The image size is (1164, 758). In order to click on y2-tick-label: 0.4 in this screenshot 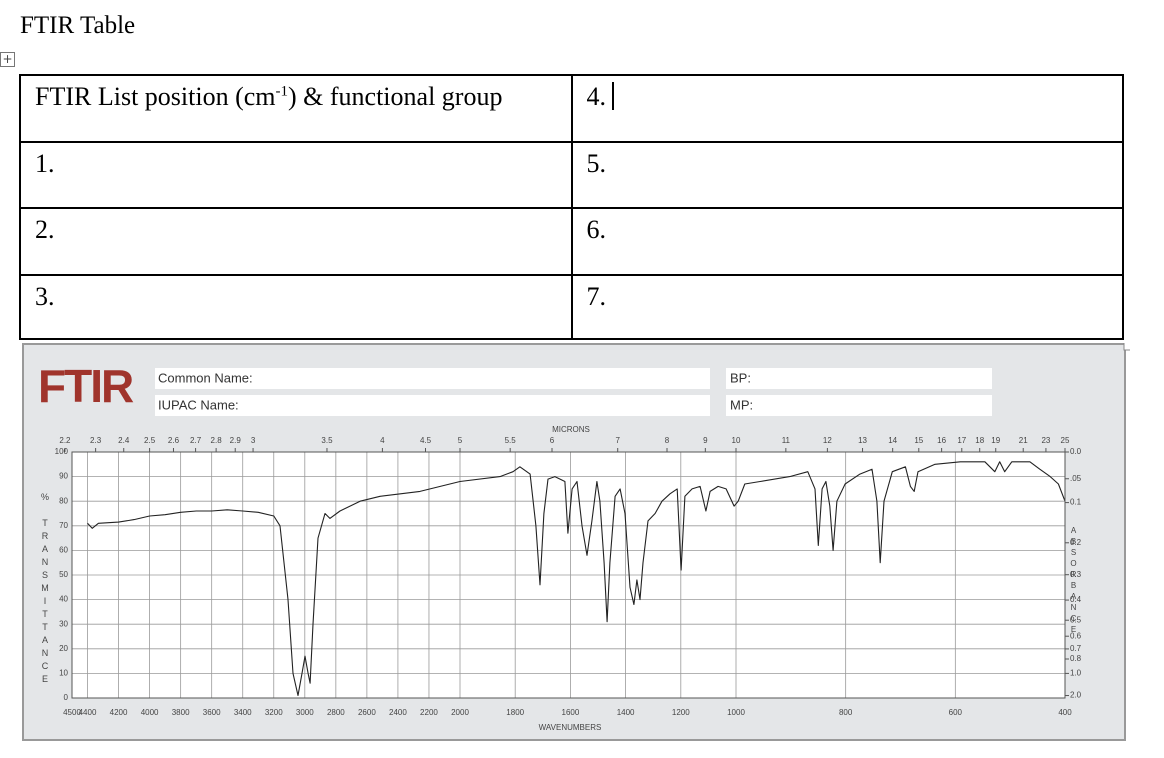, I will do `click(1076, 599)`.